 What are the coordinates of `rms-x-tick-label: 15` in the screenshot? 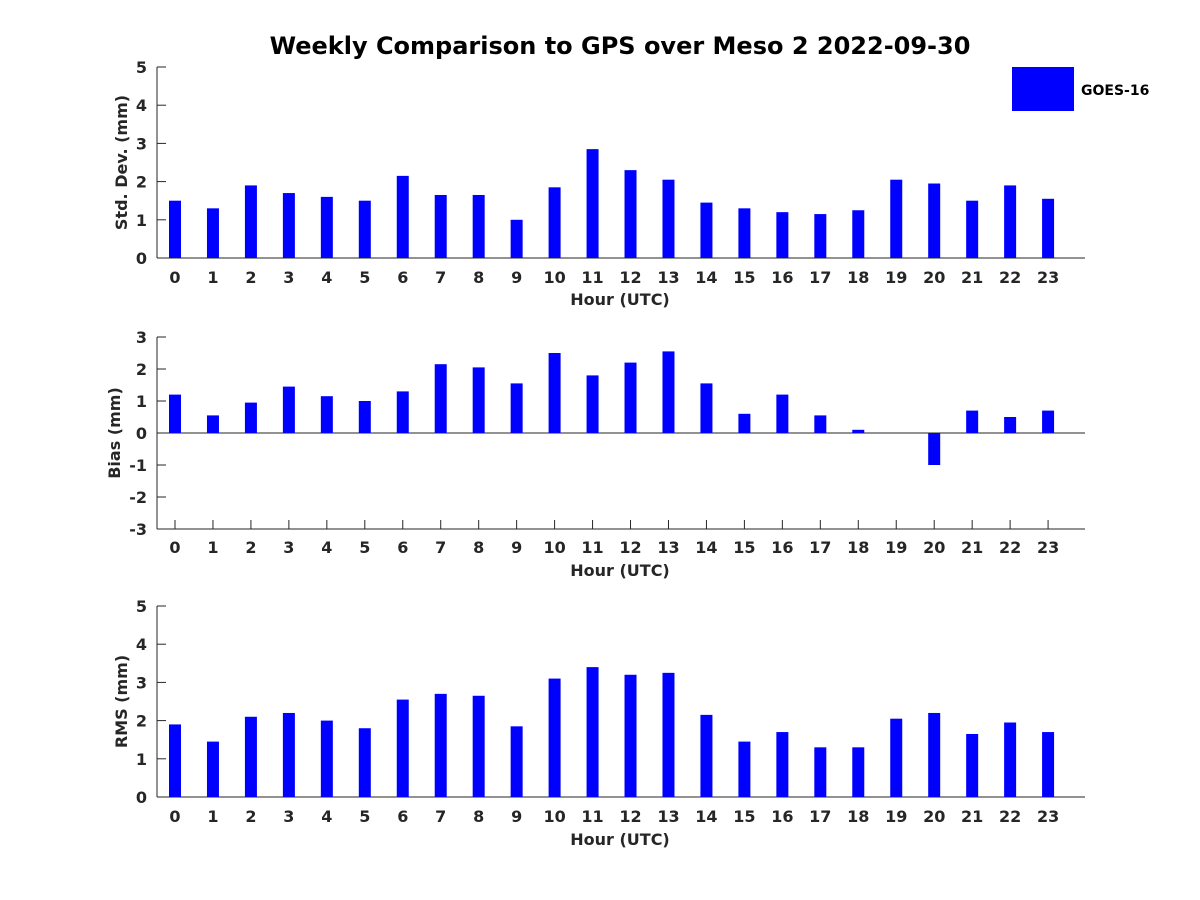 It's located at (744, 816).